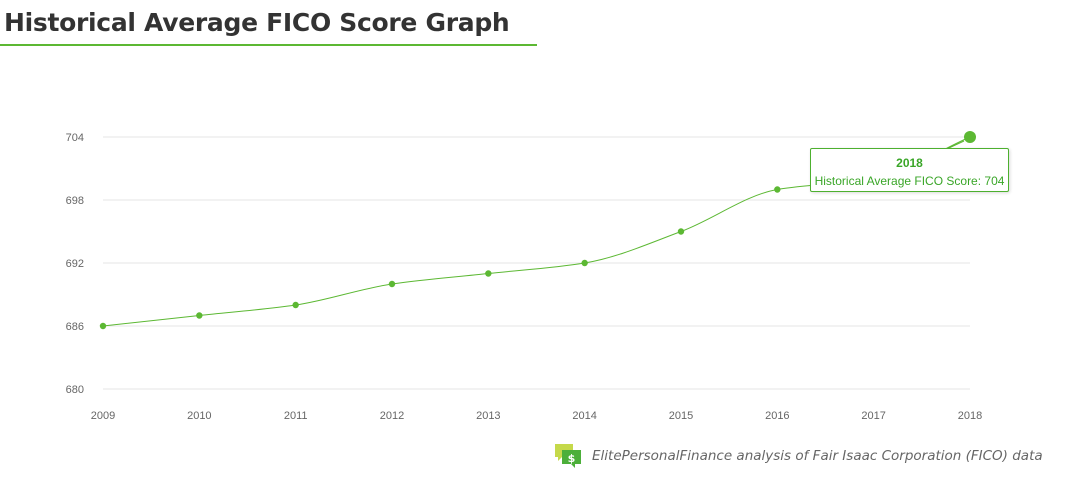 This screenshot has height=491, width=1073. I want to click on tooltip-value: Historical Average FICO Score: 704, so click(909, 181).